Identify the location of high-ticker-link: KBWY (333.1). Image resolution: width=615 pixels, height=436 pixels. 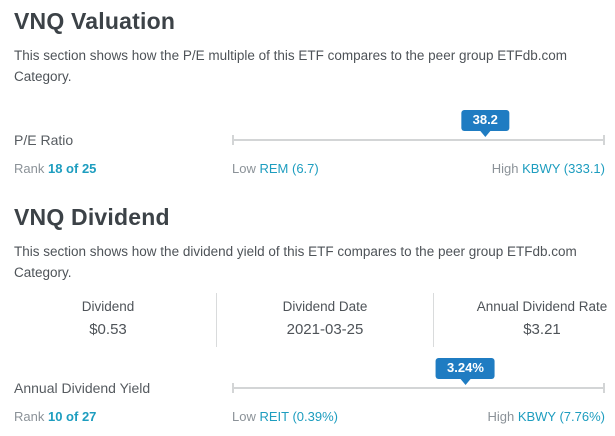
(563, 168).